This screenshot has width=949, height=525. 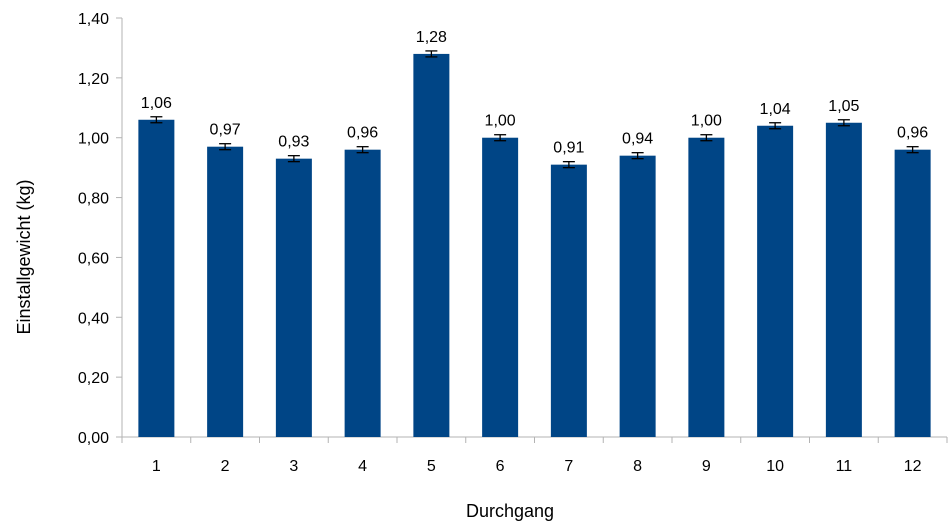 I want to click on y-tick-label: 0,20, so click(x=93, y=378).